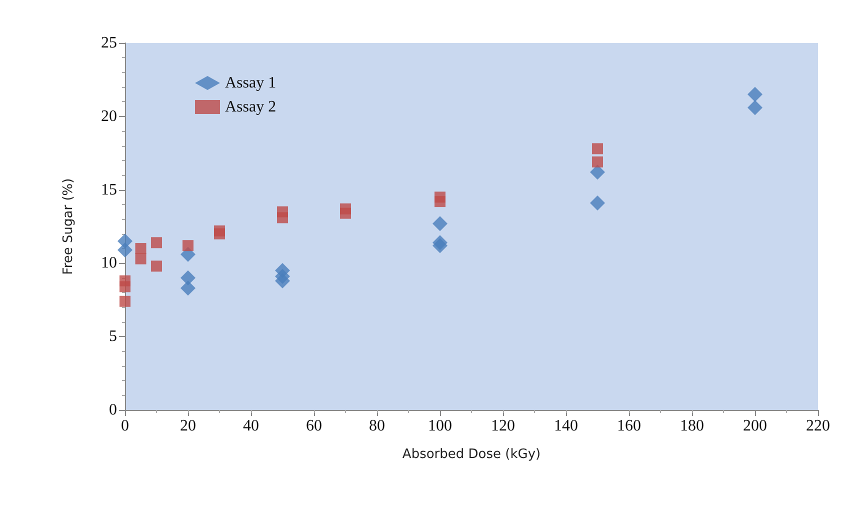 This screenshot has height=517, width=852. Describe the element at coordinates (755, 426) in the screenshot. I see `x-tick-label: 200` at that location.